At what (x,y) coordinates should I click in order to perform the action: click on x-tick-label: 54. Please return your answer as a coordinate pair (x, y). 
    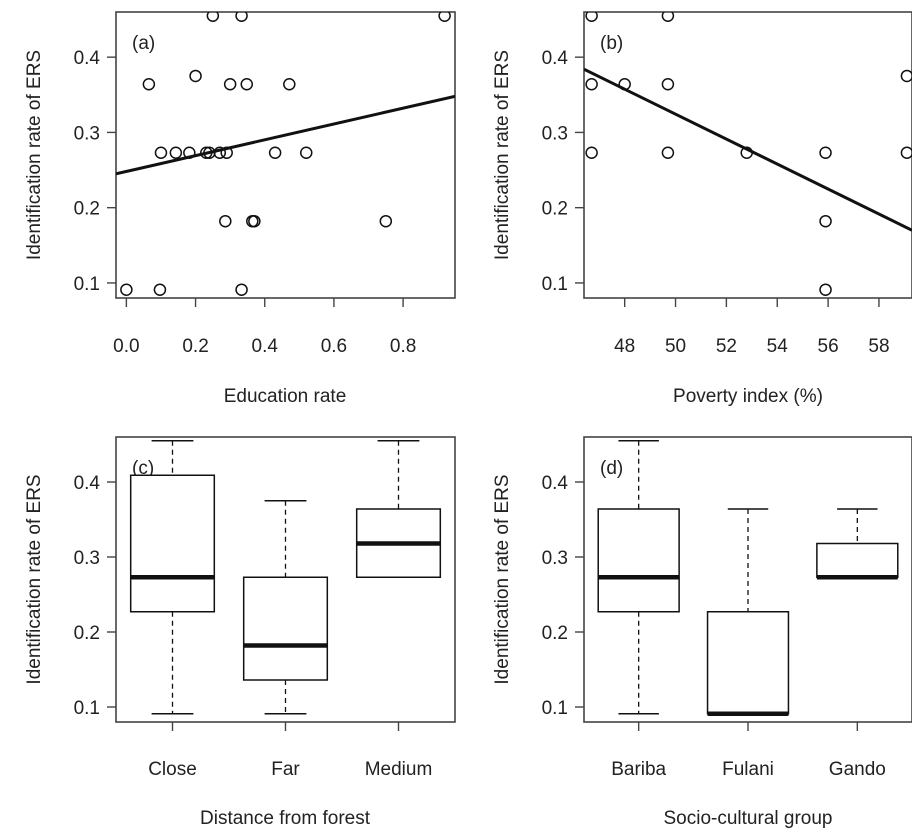
    Looking at the image, I should click on (778, 346).